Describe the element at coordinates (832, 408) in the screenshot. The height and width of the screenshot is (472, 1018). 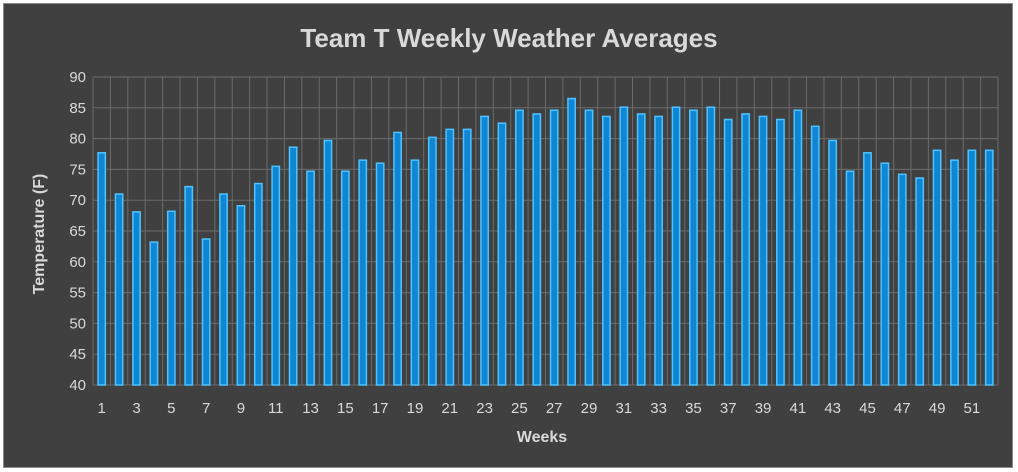
I see `x-tick-label: 43` at that location.